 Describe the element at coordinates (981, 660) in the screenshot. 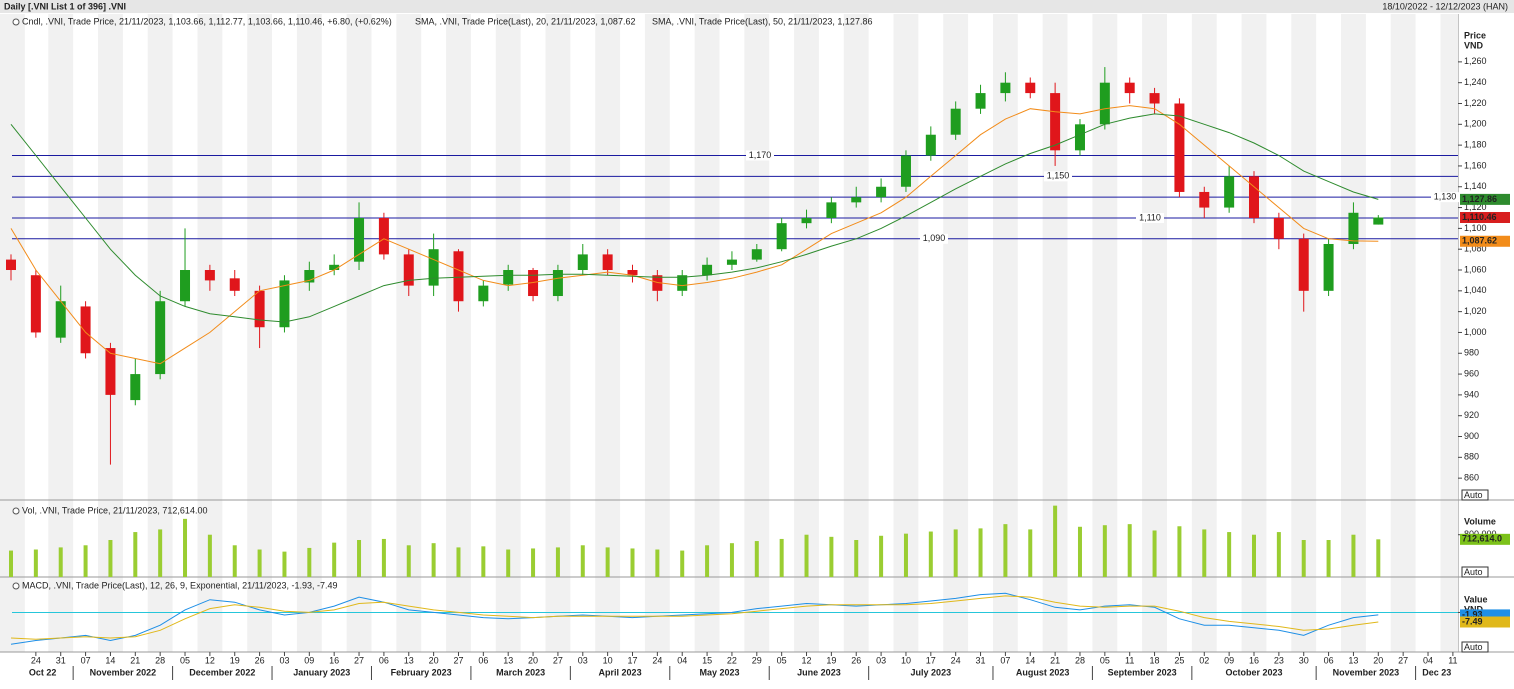

I see `x-tick-label: 31` at that location.